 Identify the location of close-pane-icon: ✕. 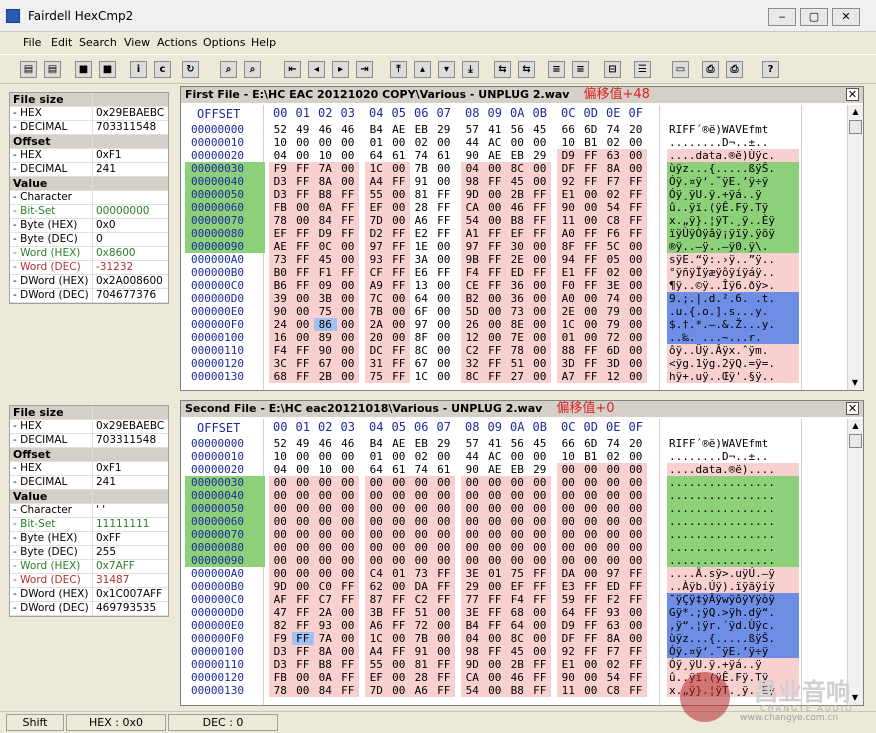
(852, 408).